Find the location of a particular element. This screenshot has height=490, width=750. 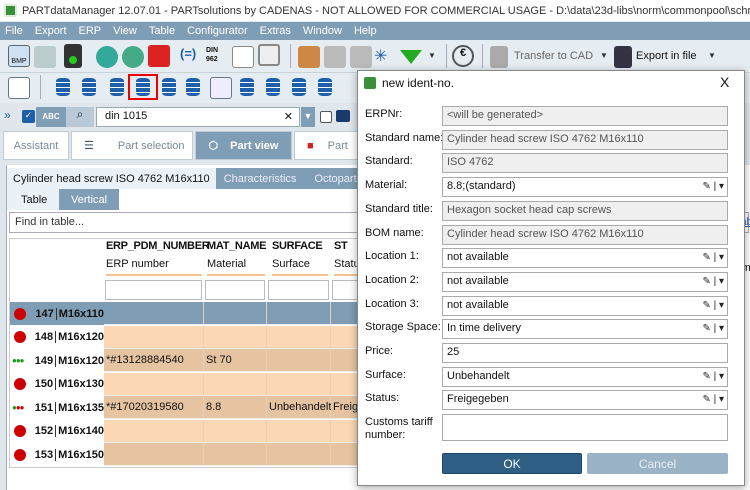

refresh-icon is located at coordinates (107, 57).